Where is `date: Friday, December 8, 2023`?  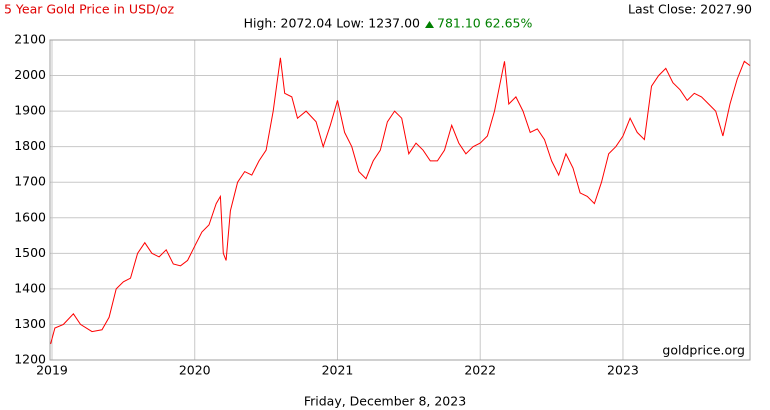
date: Friday, December 8, 2023 is located at coordinates (385, 401).